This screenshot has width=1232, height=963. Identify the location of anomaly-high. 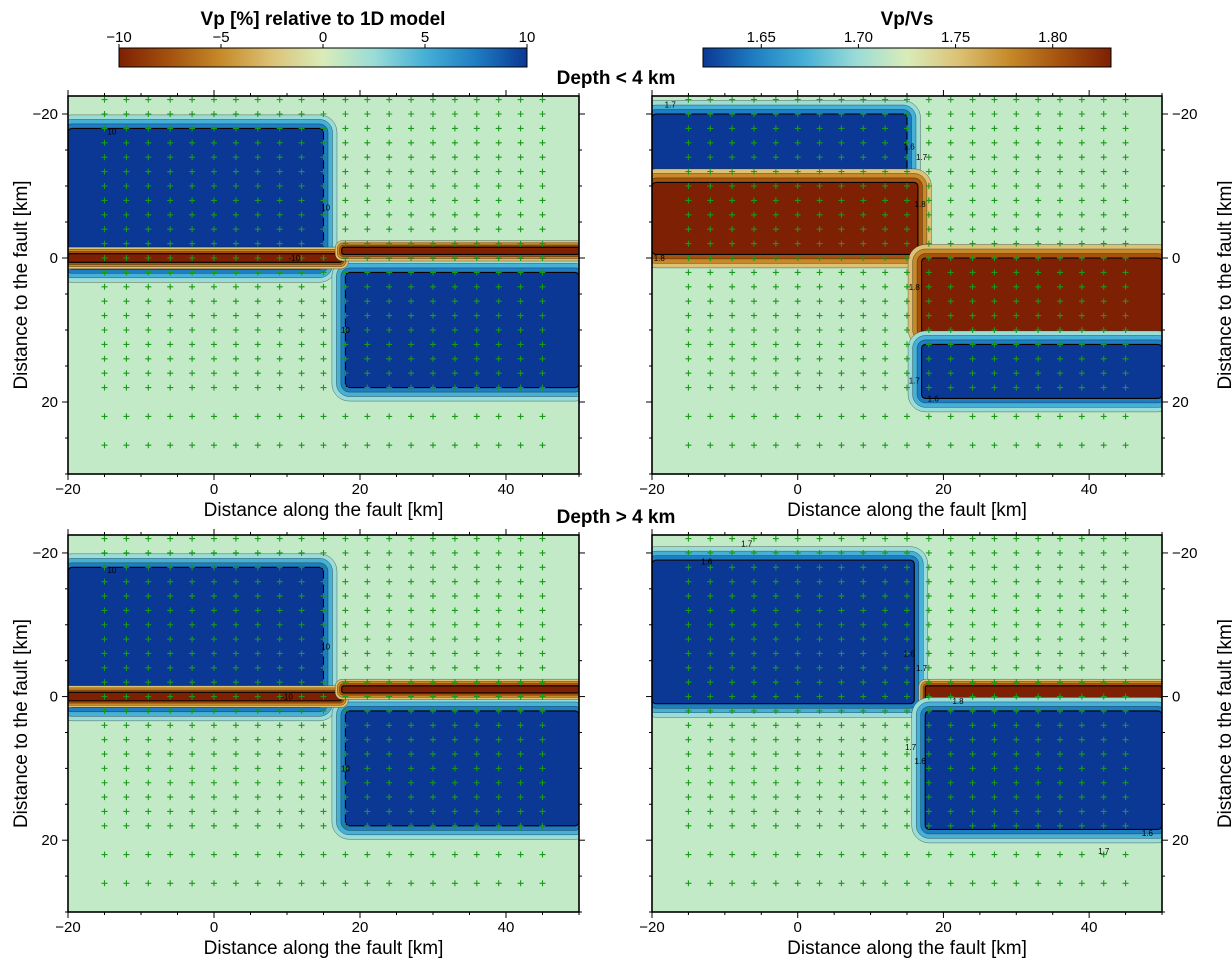
(203, 198).